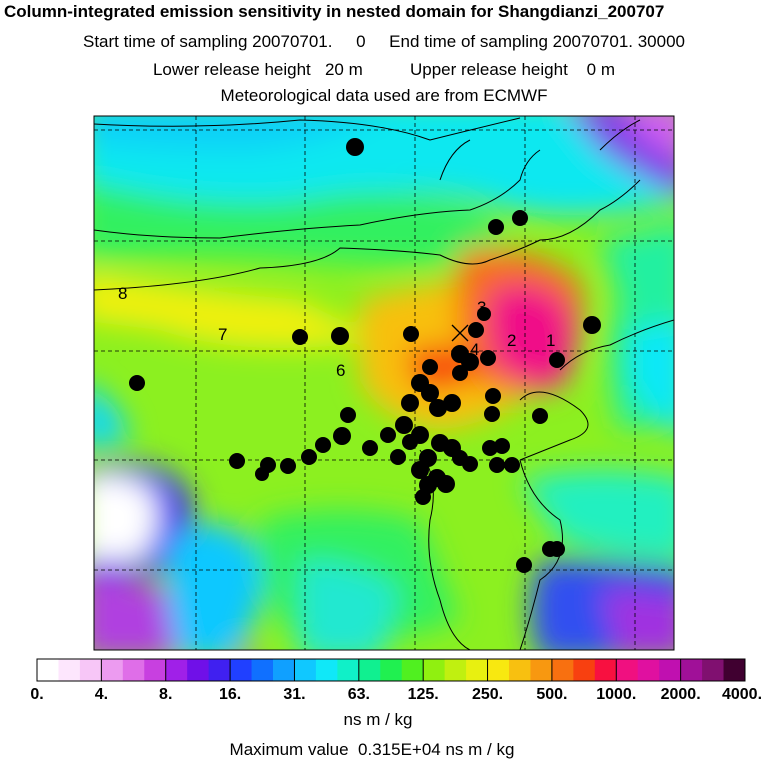 The image size is (768, 768). Describe the element at coordinates (222, 334) in the screenshot. I see `cluster-label-7: 7` at that location.